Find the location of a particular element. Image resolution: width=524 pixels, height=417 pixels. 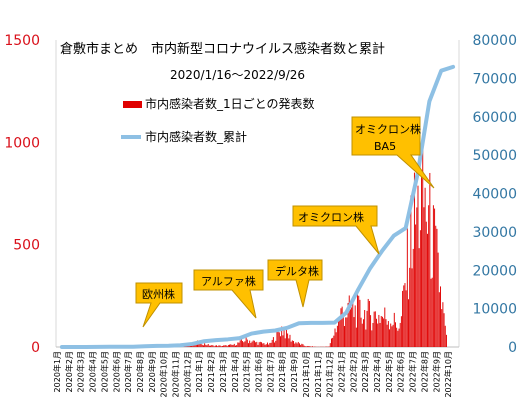

x-tick-label: 2021年11月 is located at coordinates (318, 374).